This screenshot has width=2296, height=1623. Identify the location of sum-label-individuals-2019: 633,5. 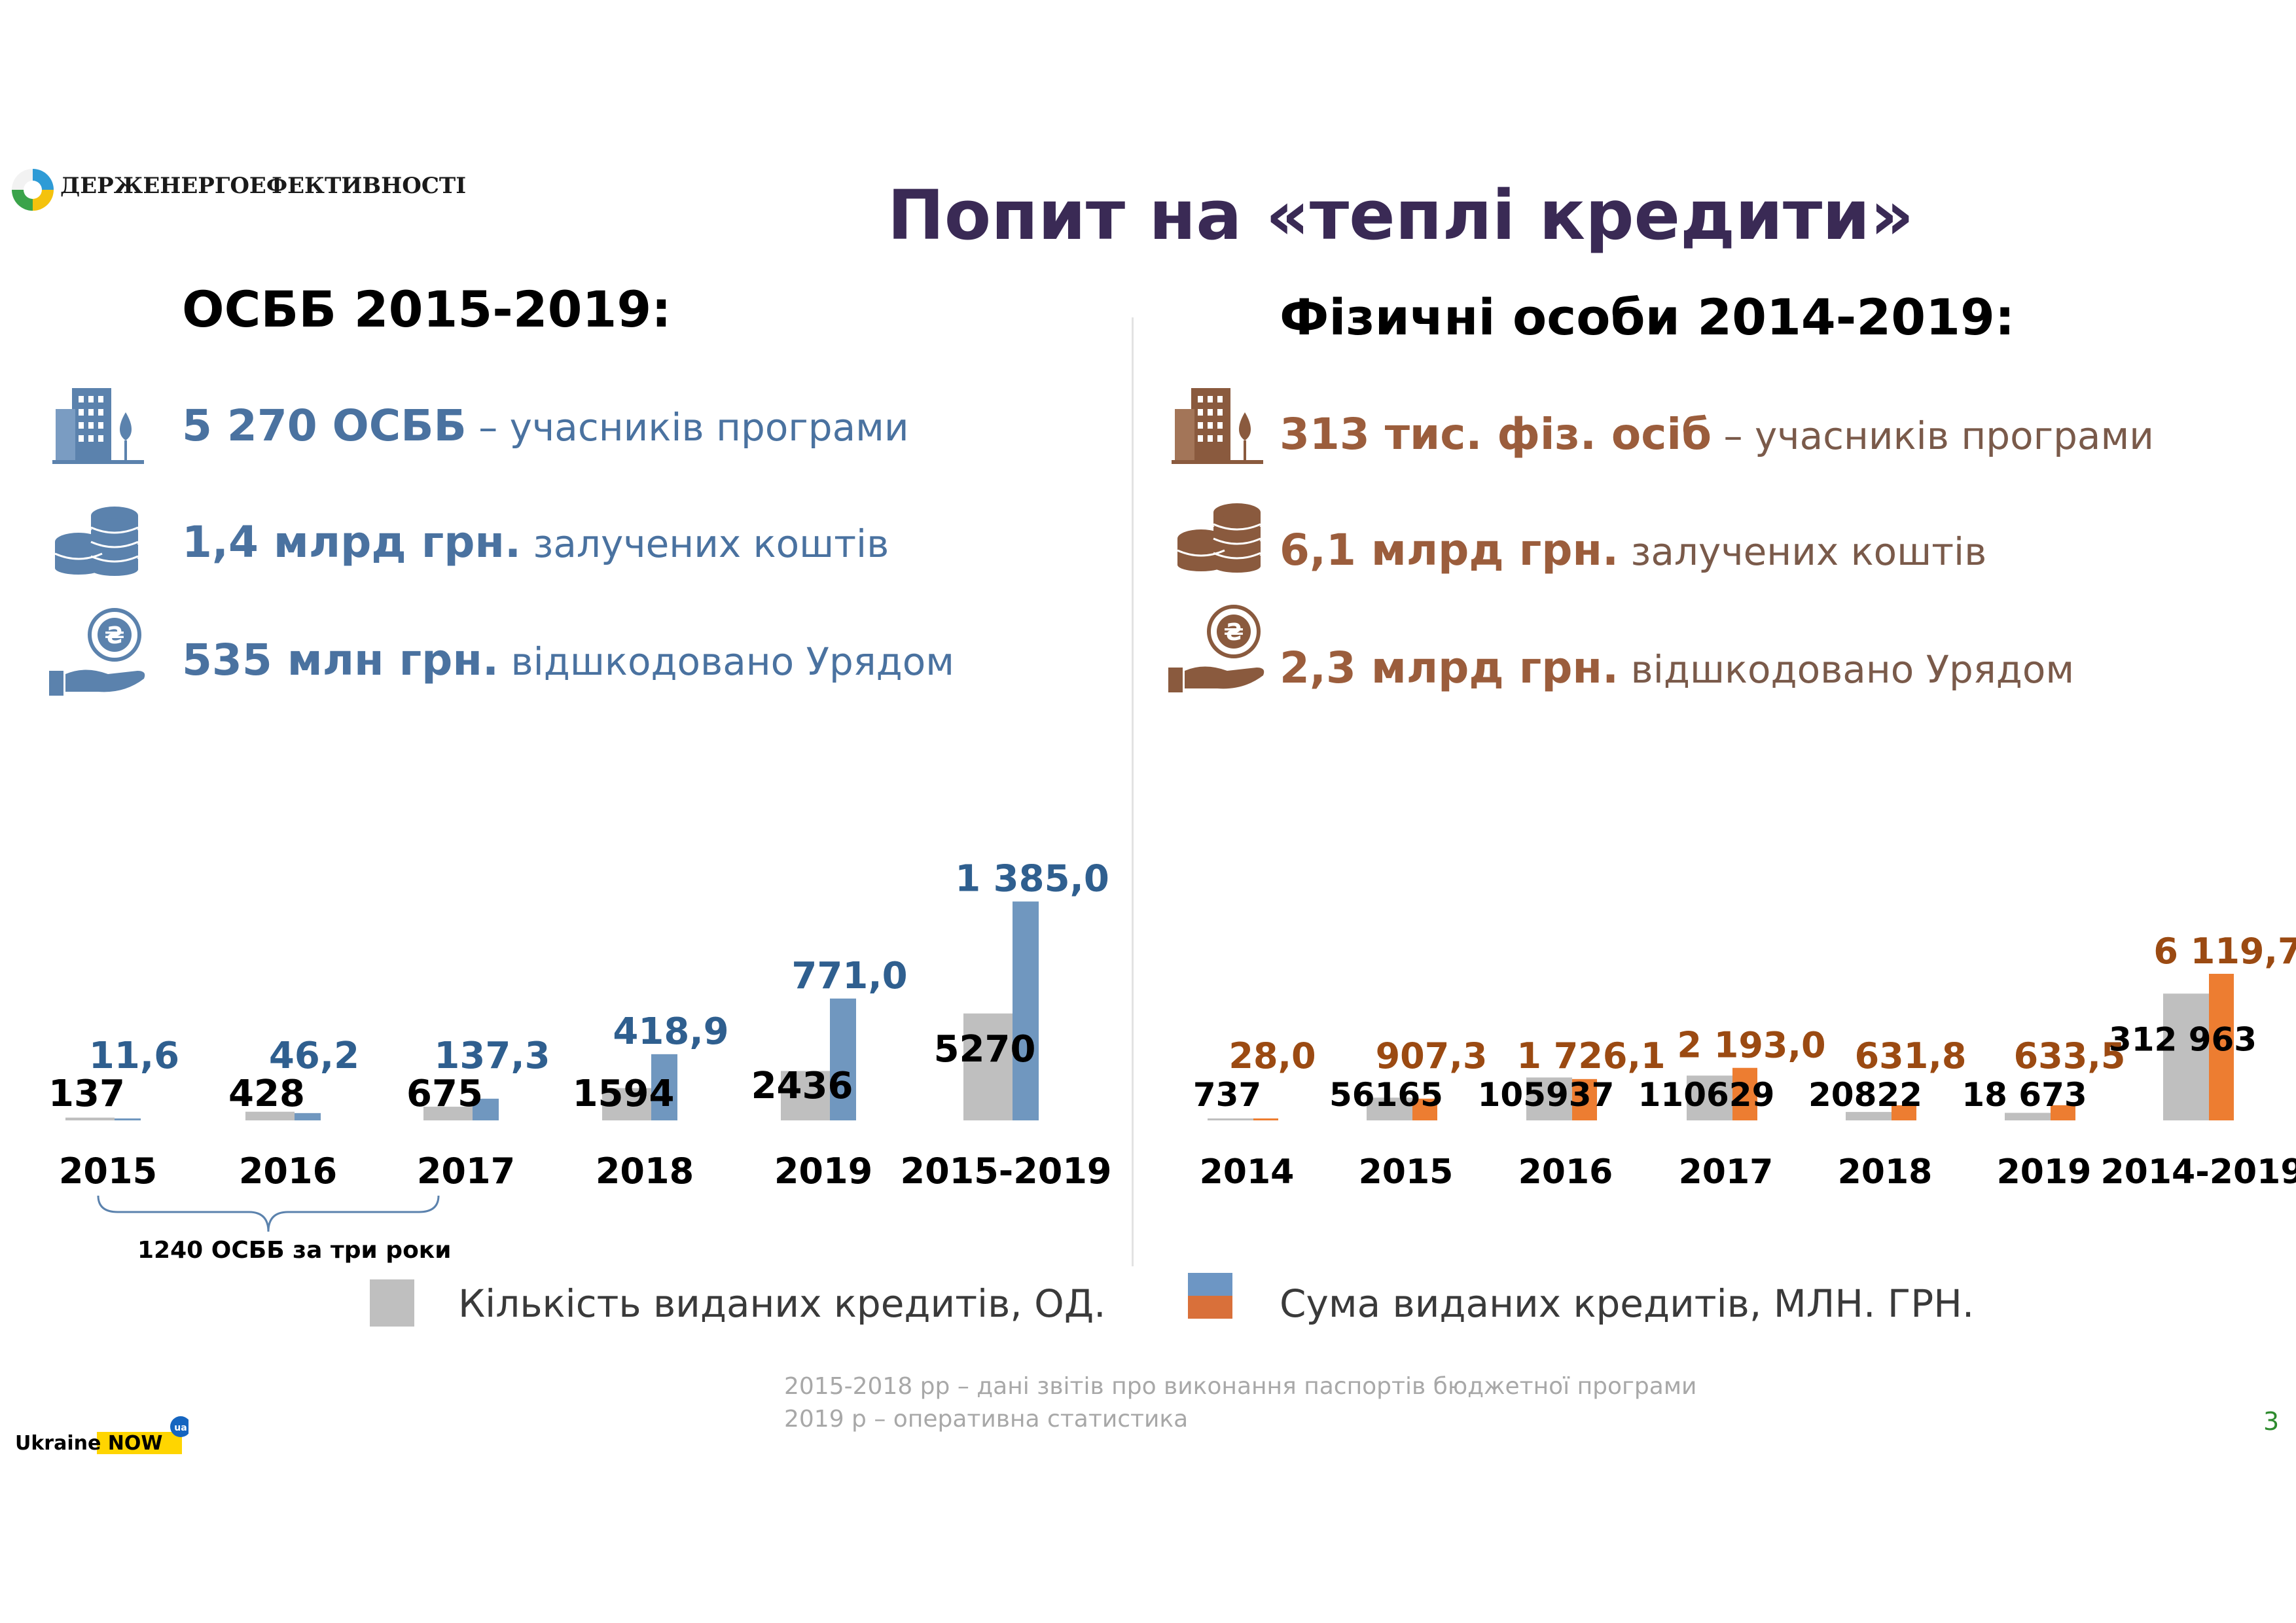
(2070, 1056).